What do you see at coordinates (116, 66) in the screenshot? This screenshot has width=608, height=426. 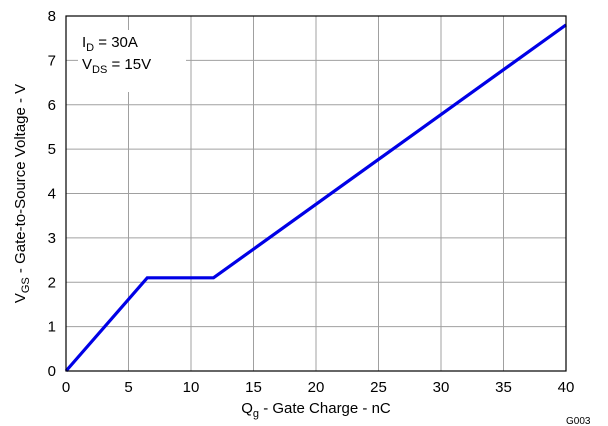 I see `annotation-drain-source-voltage: VDS = 15V` at bounding box center [116, 66].